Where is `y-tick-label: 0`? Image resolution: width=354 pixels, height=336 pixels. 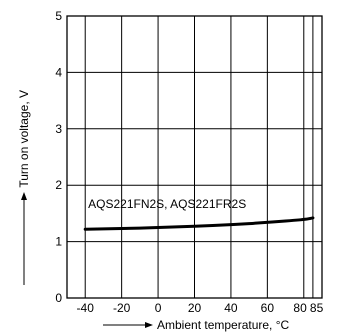
y-tick-label: 0 is located at coordinates (58, 298).